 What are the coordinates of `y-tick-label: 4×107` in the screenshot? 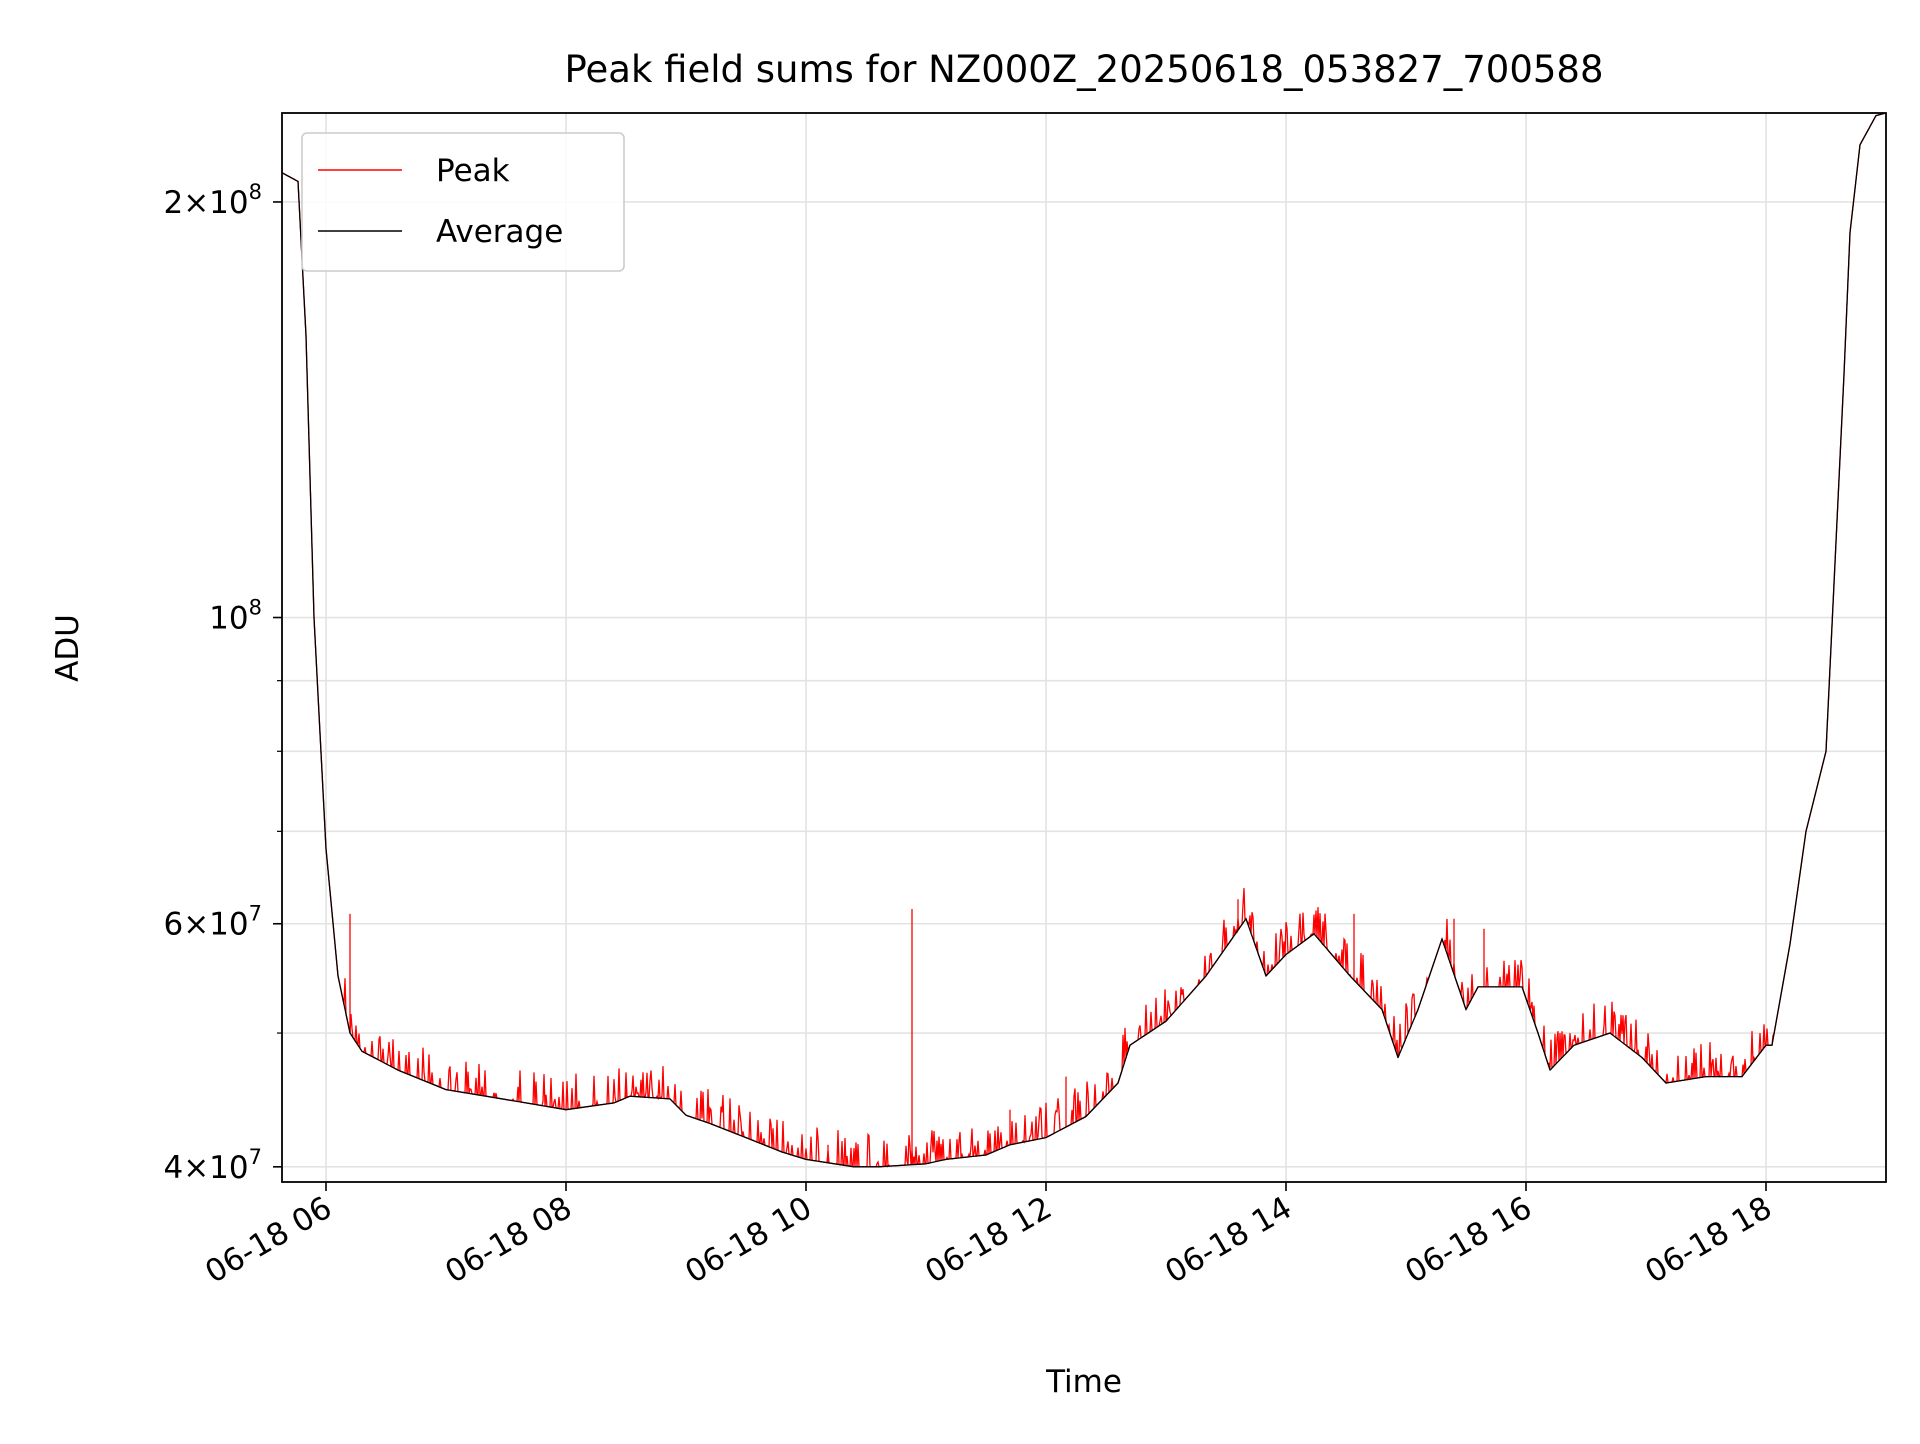 It's located at (212, 1165).